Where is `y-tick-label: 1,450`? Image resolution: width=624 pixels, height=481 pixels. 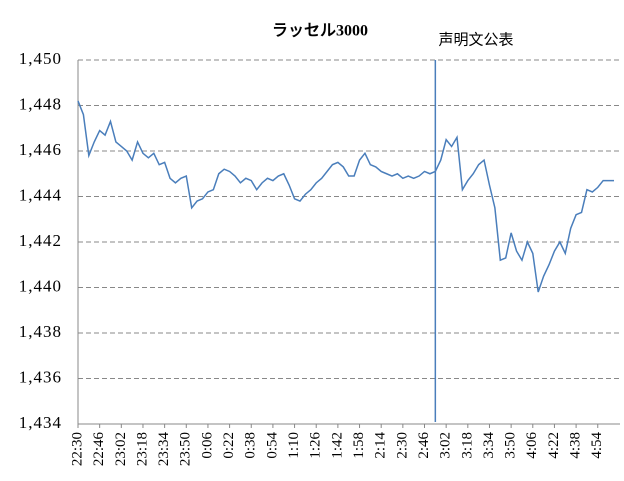
y-tick-label: 1,450 is located at coordinates (40, 58).